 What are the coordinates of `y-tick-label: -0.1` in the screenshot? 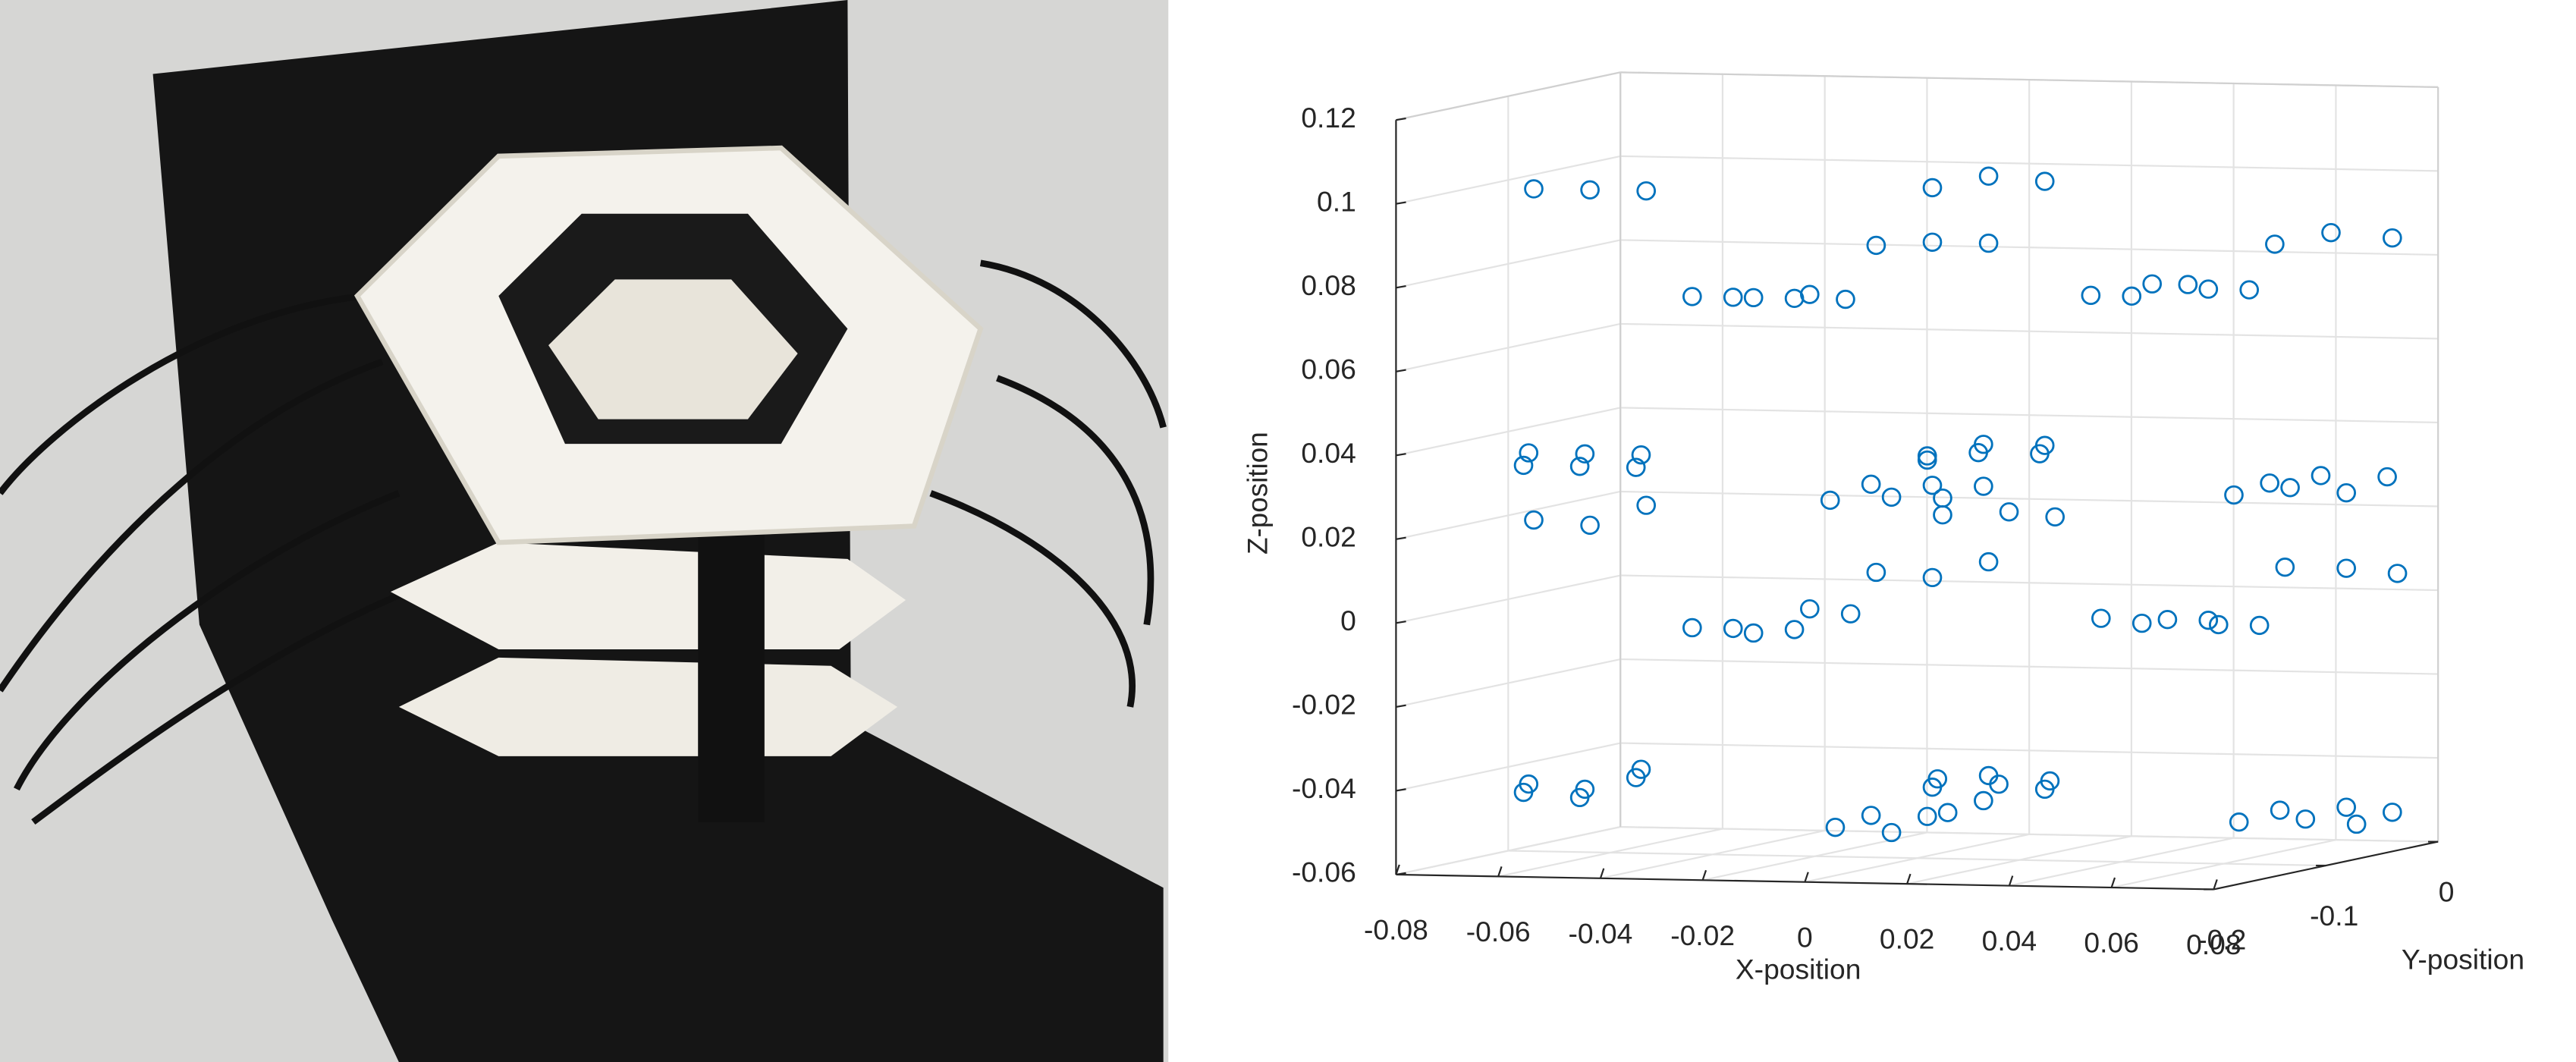 It's located at (2334, 916).